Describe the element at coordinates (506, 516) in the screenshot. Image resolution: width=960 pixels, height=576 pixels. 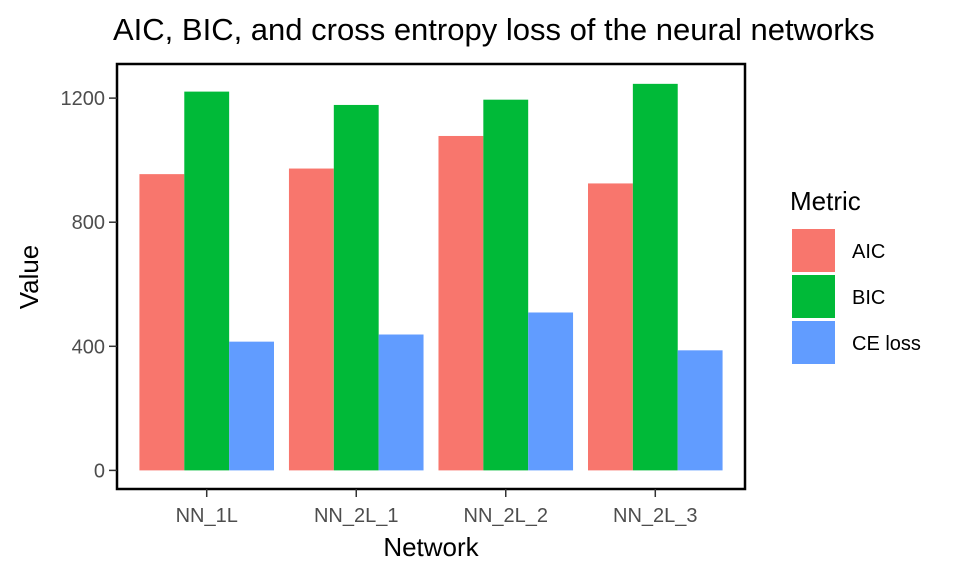
I see `x-tick-label: NN_2L_2` at that location.